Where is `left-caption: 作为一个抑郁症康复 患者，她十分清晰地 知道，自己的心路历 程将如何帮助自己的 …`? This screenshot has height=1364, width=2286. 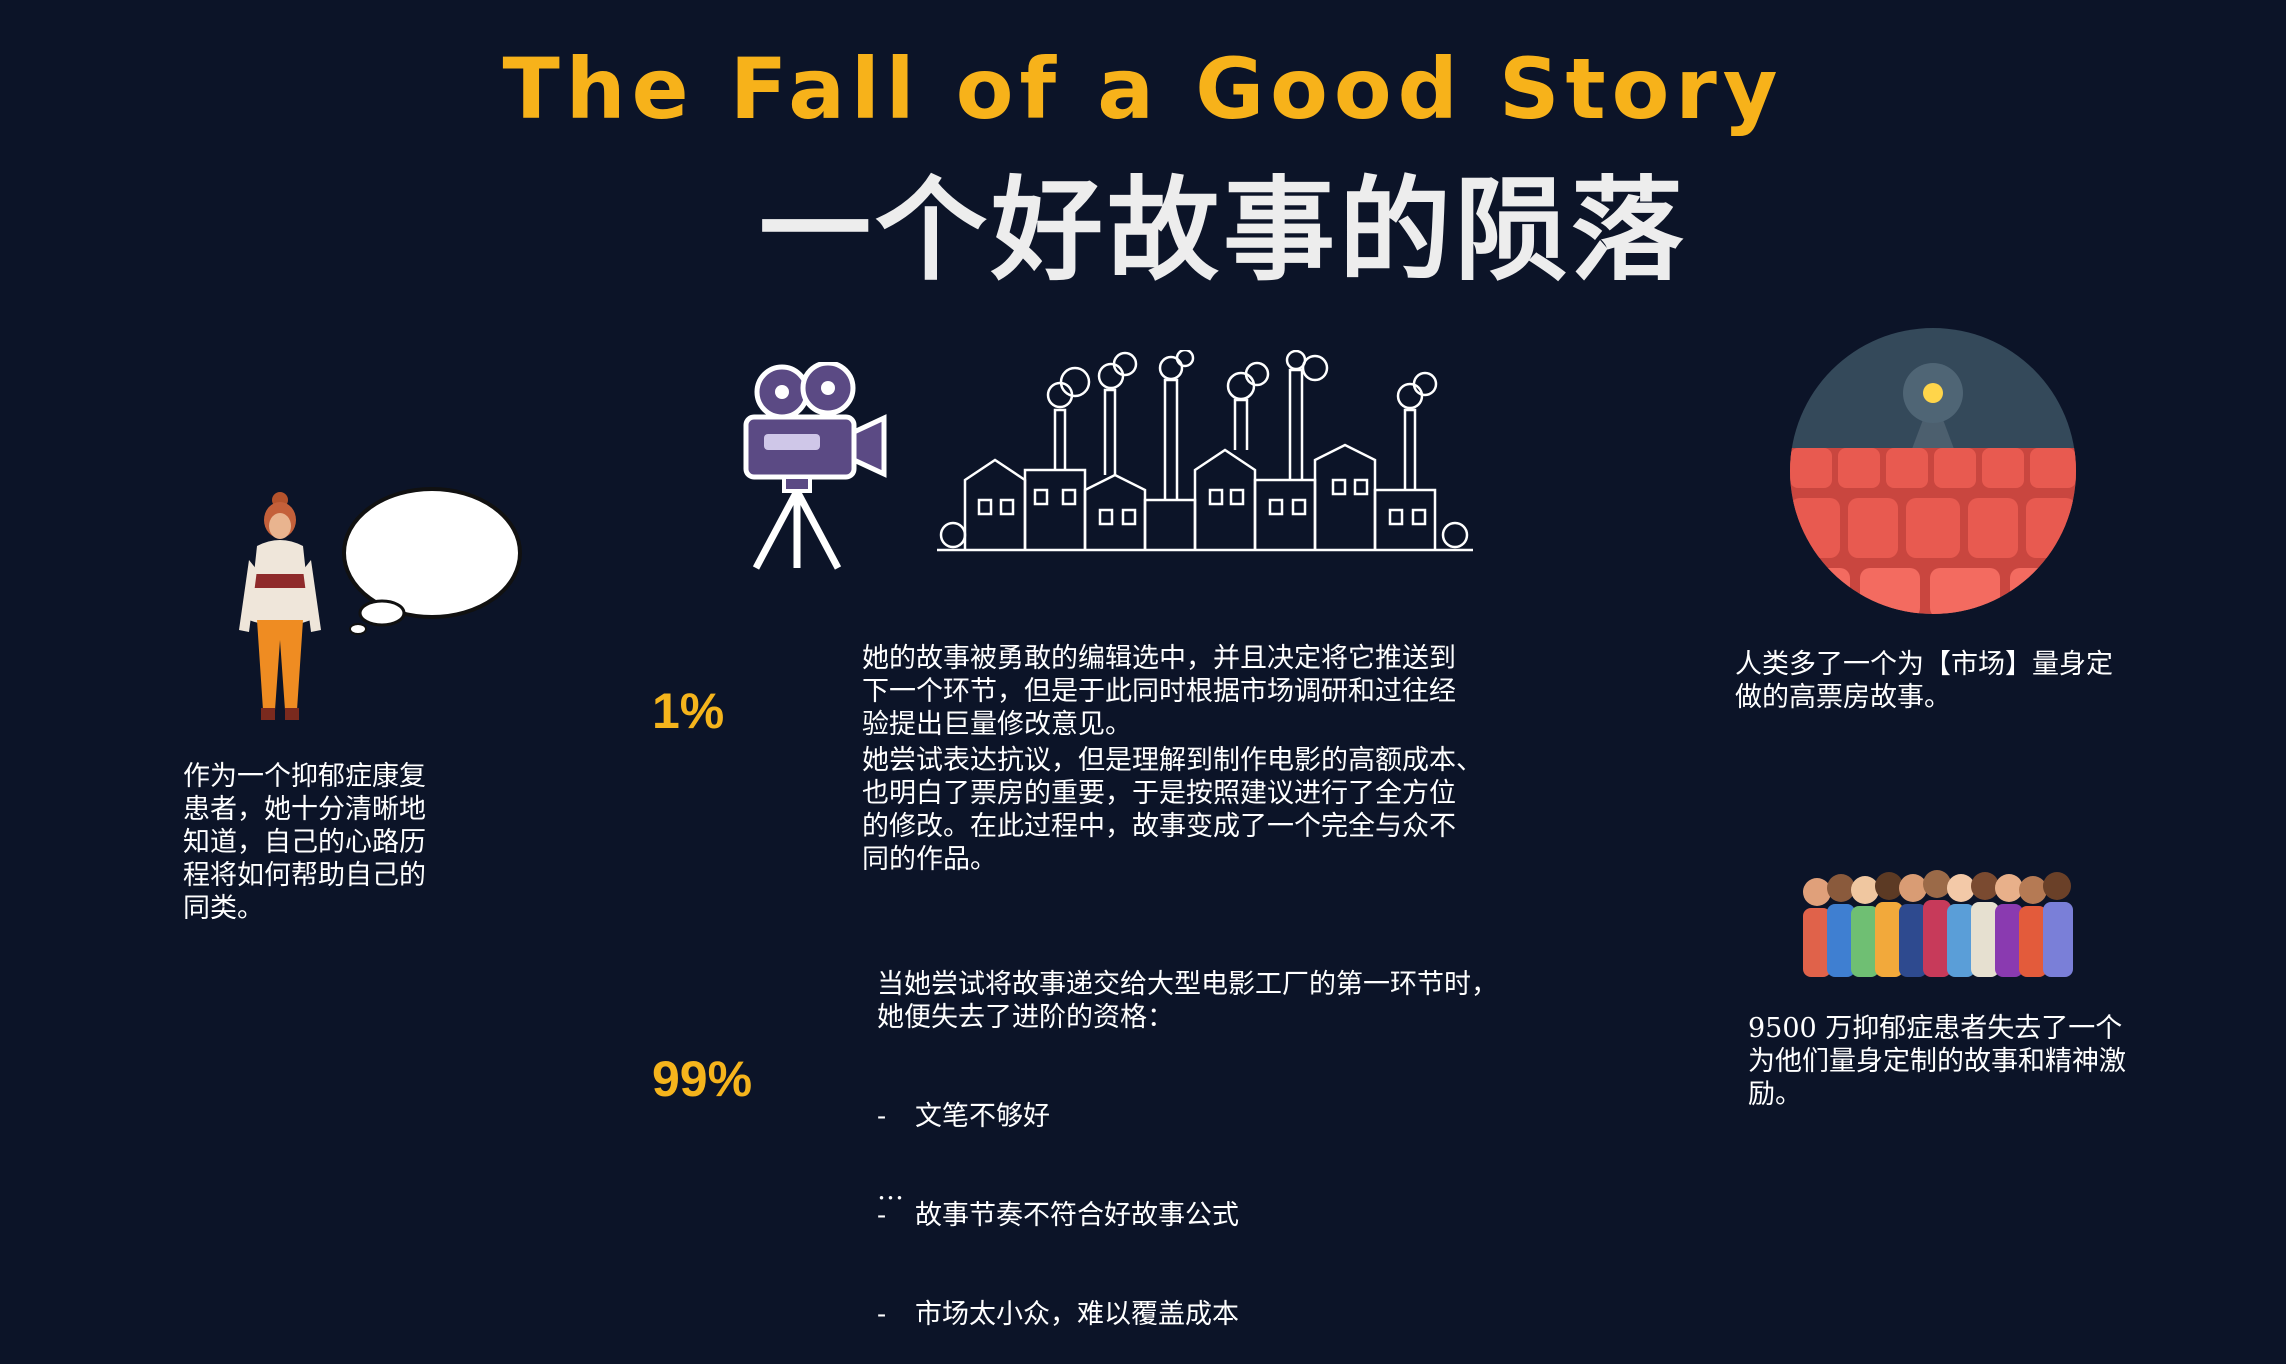
left-caption: 作为一个抑郁症康复 患者，她十分清晰地 知道，自己的心路历 程将如何帮助自己的 … is located at coordinates (304, 842).